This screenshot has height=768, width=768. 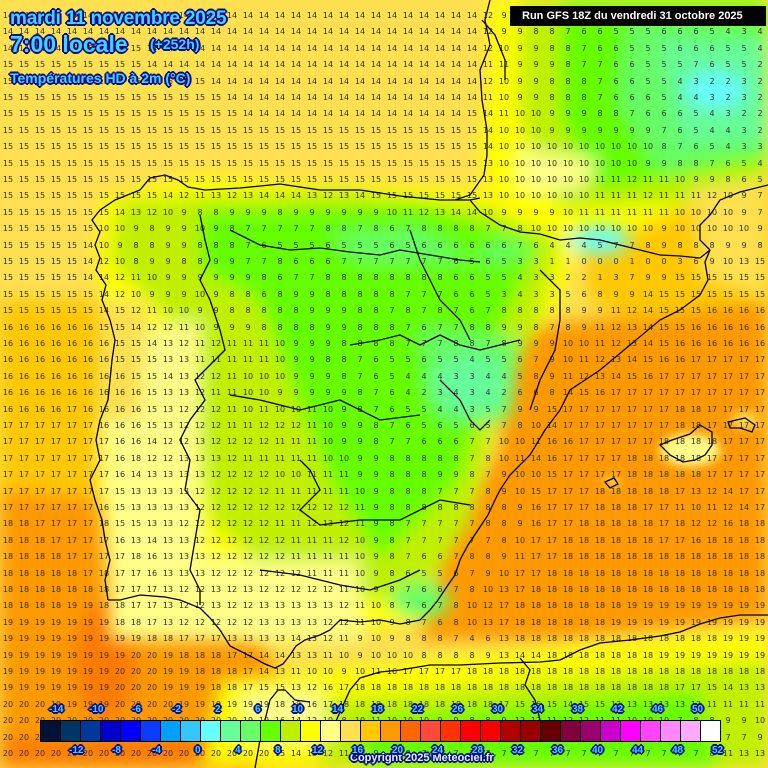 I want to click on legend-label-bottom: 8, so click(x=278, y=750).